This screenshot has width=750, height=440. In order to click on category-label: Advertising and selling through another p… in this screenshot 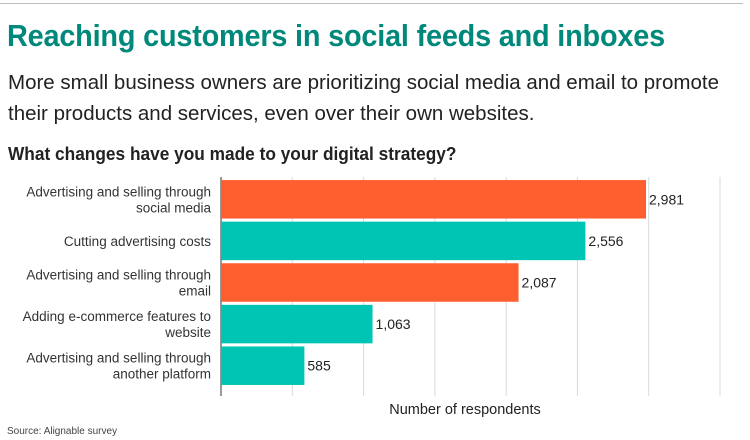, I will do `click(118, 366)`.